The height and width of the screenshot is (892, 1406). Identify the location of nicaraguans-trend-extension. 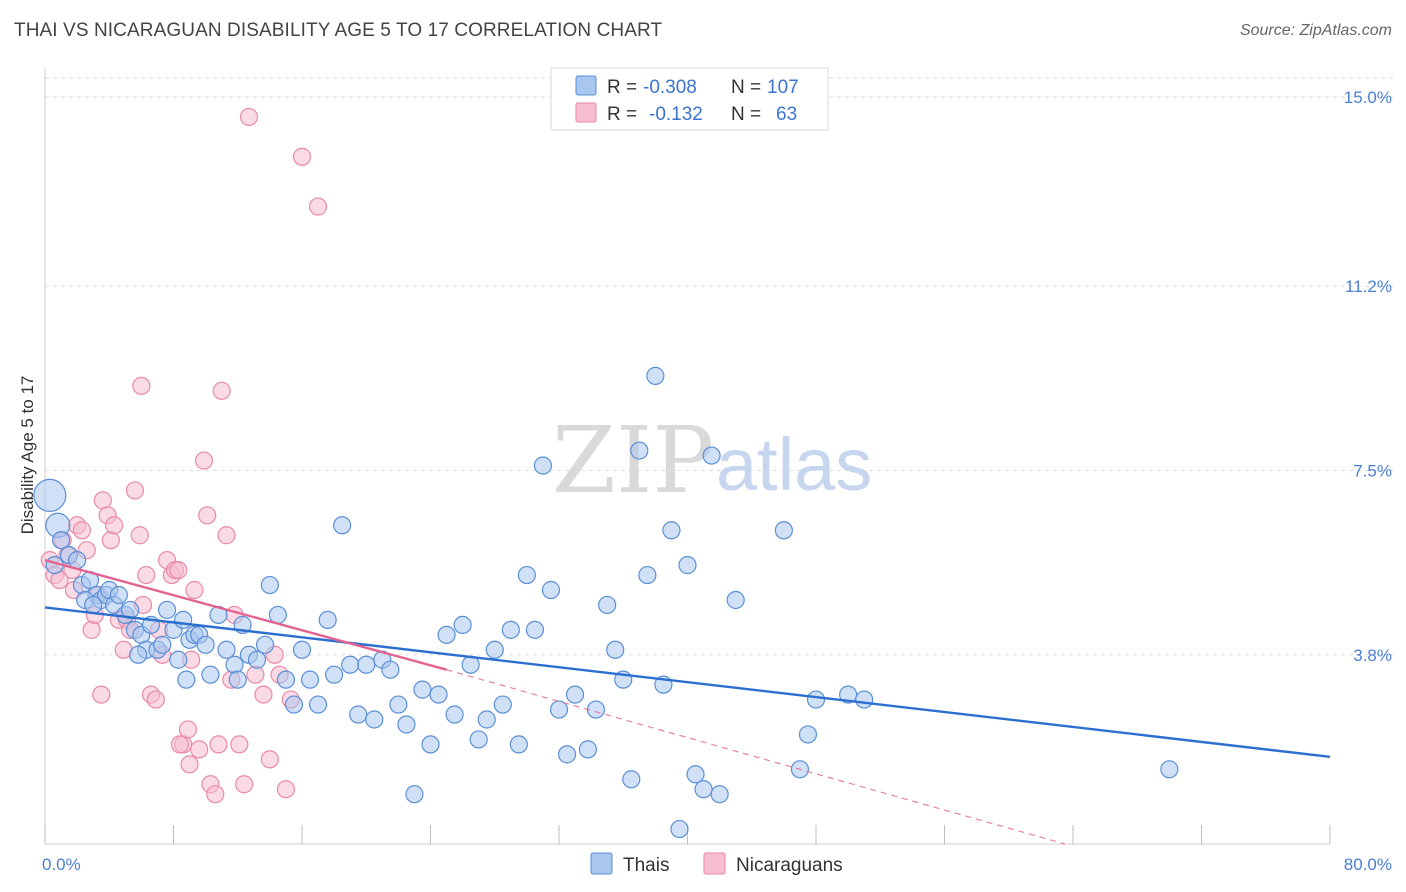
(756, 757).